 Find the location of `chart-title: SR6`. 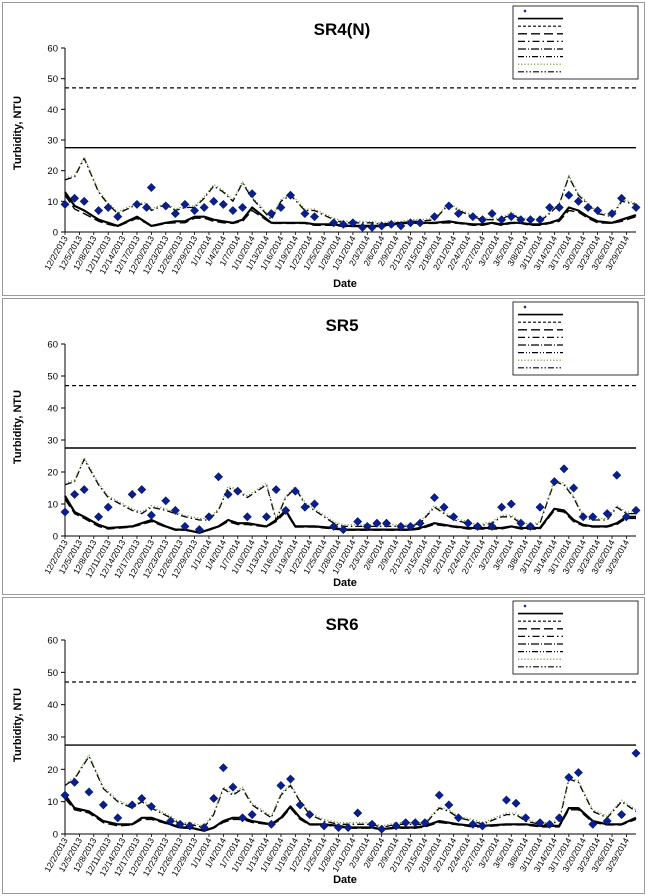

chart-title: SR6 is located at coordinates (341, 624).